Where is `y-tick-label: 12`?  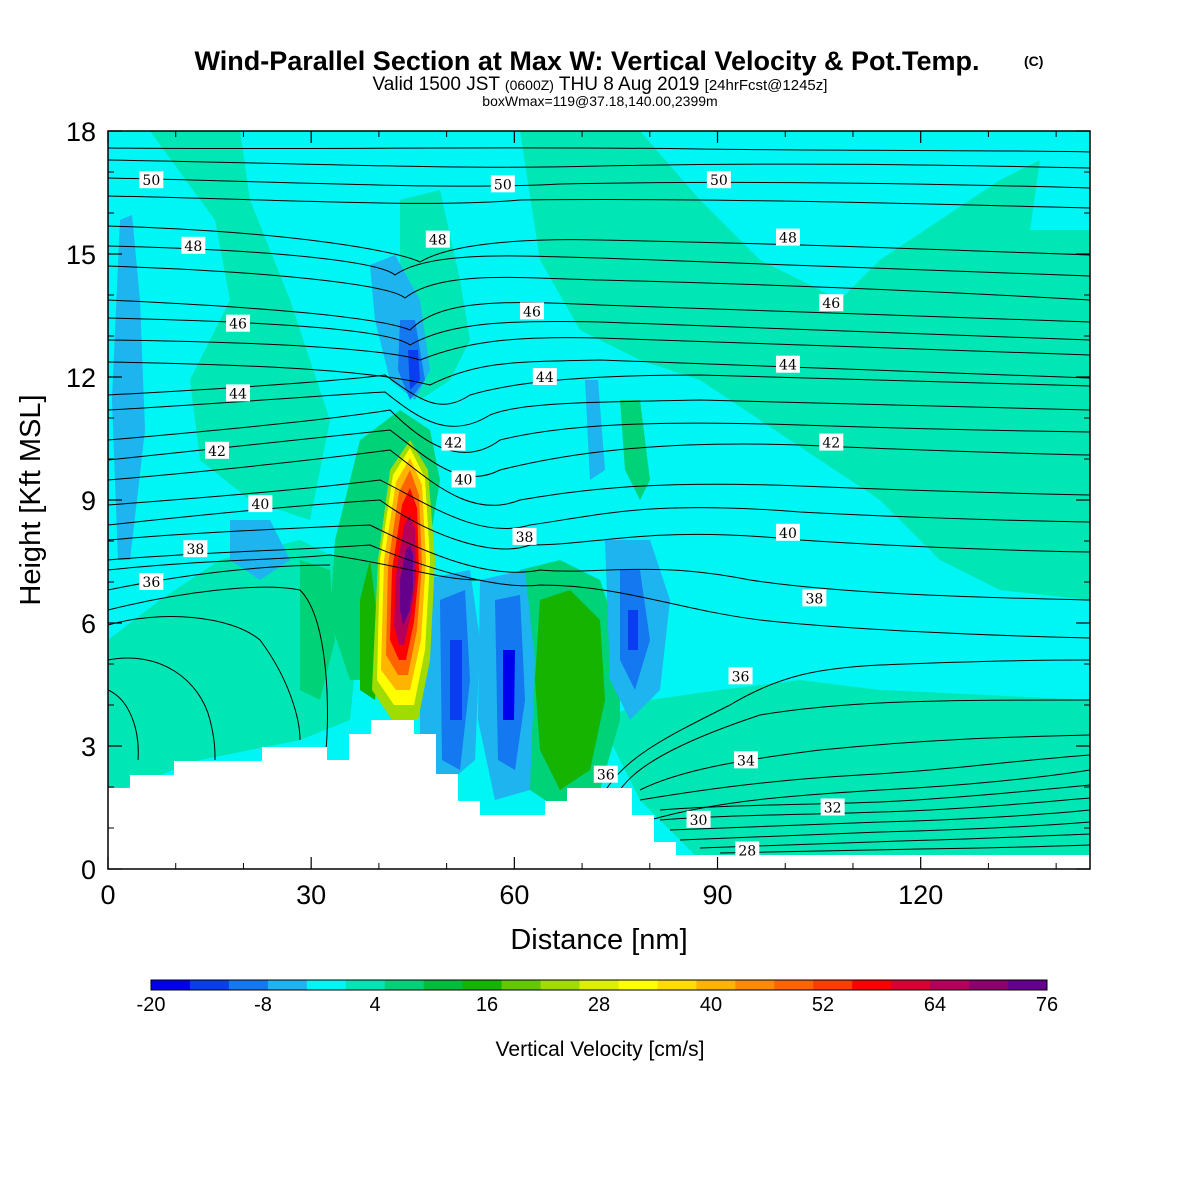
y-tick-label: 12 is located at coordinates (81, 378).